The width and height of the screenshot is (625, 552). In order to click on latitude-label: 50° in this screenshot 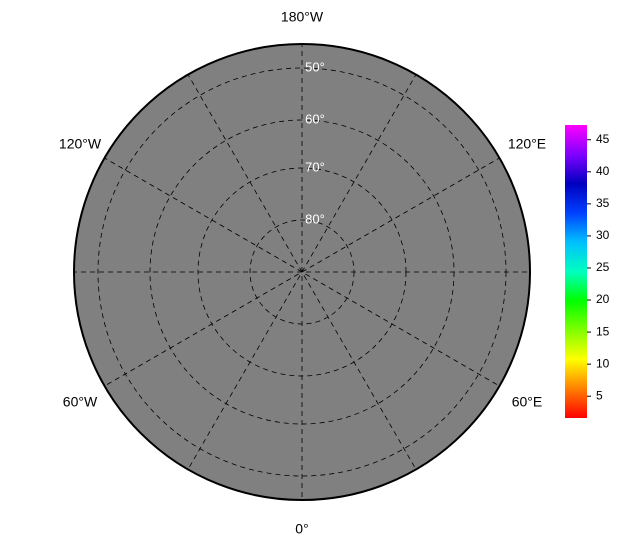, I will do `click(315, 66)`.